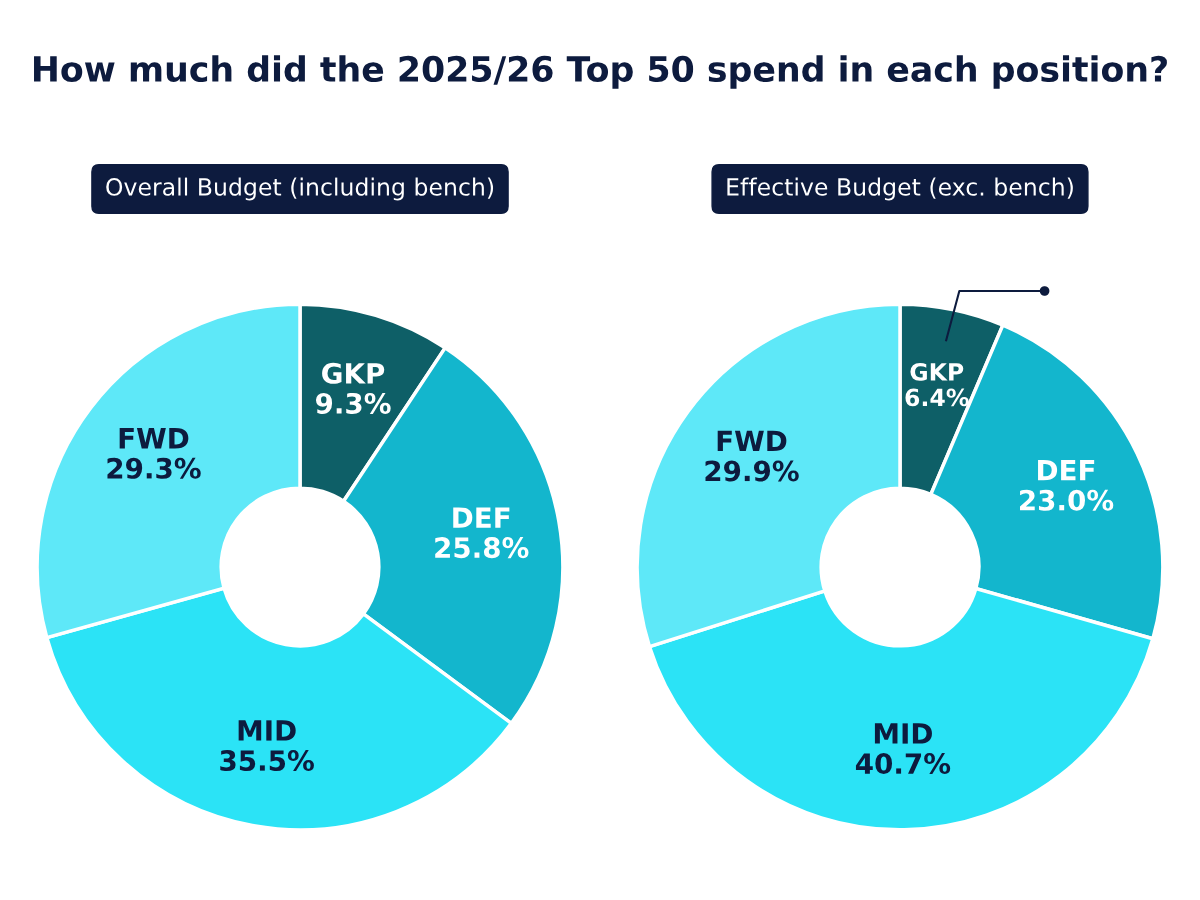  Describe the element at coordinates (154, 468) in the screenshot. I see `data-label: 29.3%` at that location.